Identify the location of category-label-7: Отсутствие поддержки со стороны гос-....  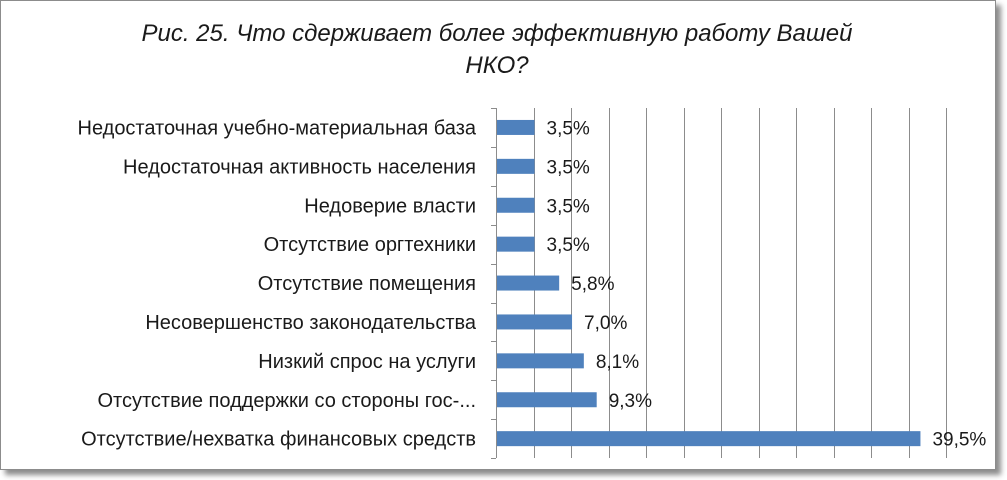
(286, 401).